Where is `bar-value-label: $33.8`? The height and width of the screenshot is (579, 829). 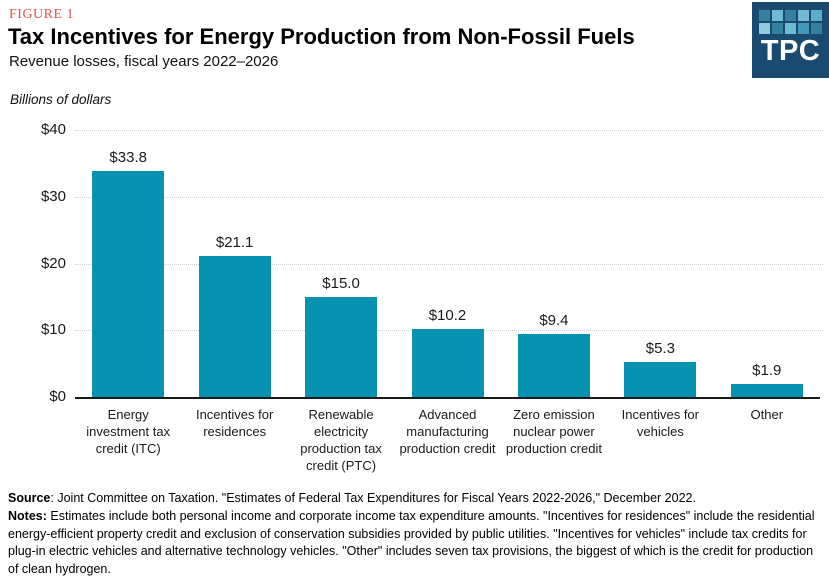
bar-value-label: $33.8 is located at coordinates (128, 158).